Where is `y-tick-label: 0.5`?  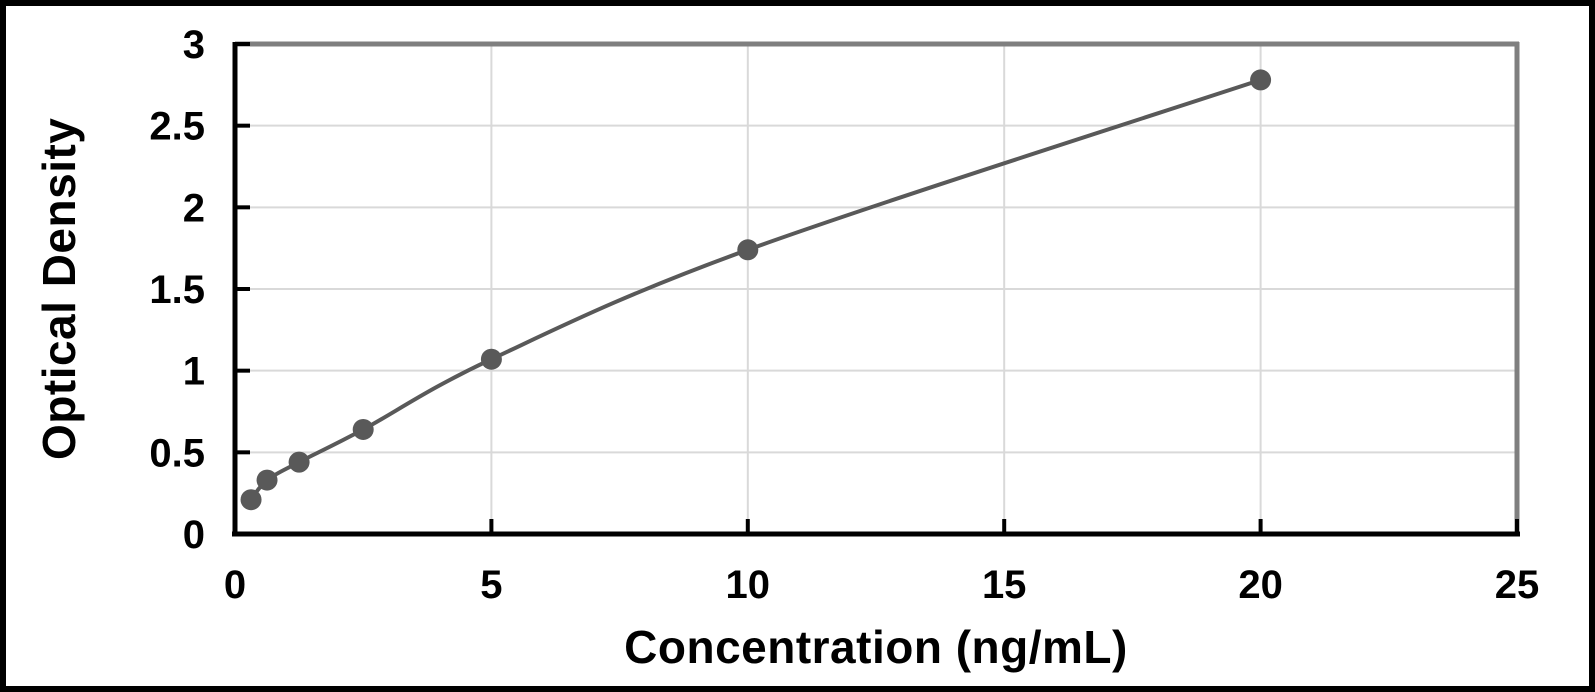
y-tick-label: 0.5 is located at coordinates (177, 453).